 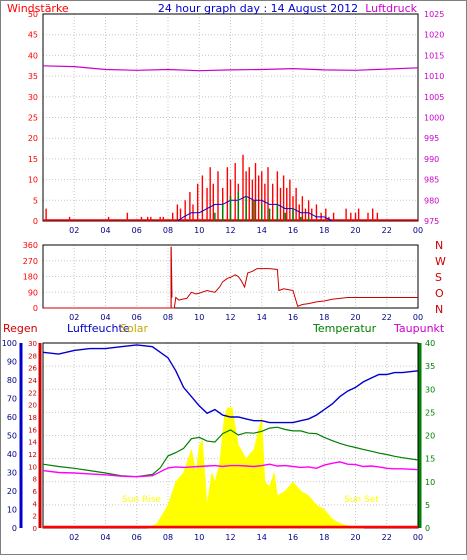 I want to click on wind-y-tick-label: 30, so click(x=33, y=97).